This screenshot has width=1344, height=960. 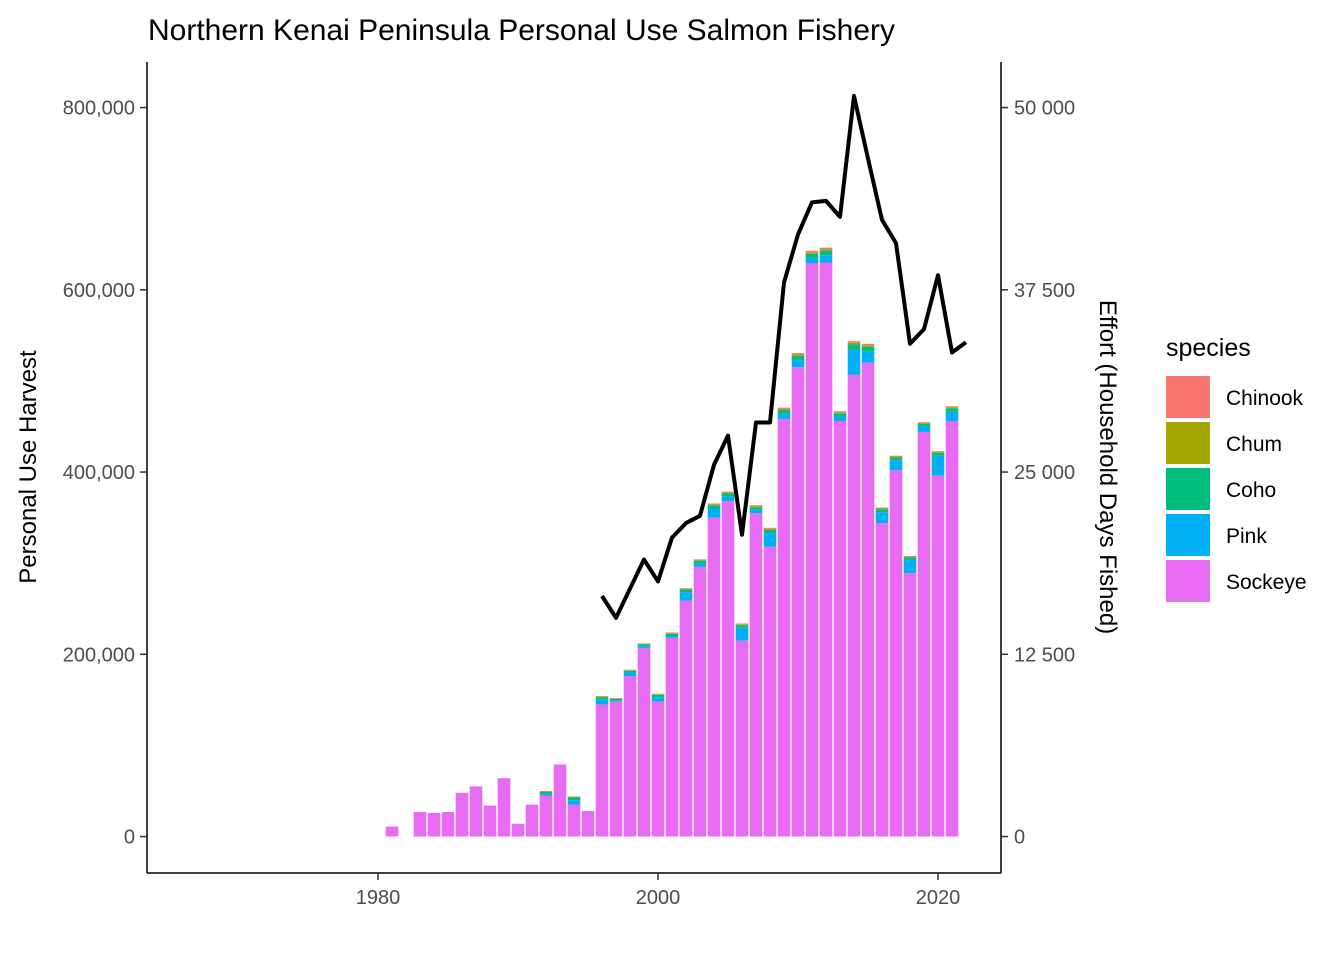 I want to click on y-axis-title: Personal Use Harvest, so click(x=28, y=467).